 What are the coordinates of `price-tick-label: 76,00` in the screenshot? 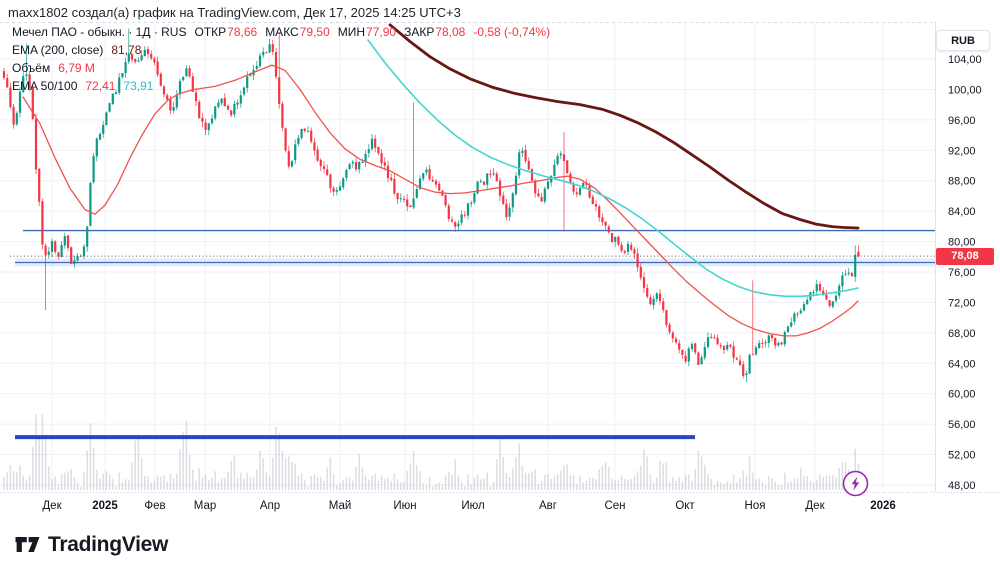 It's located at (962, 273).